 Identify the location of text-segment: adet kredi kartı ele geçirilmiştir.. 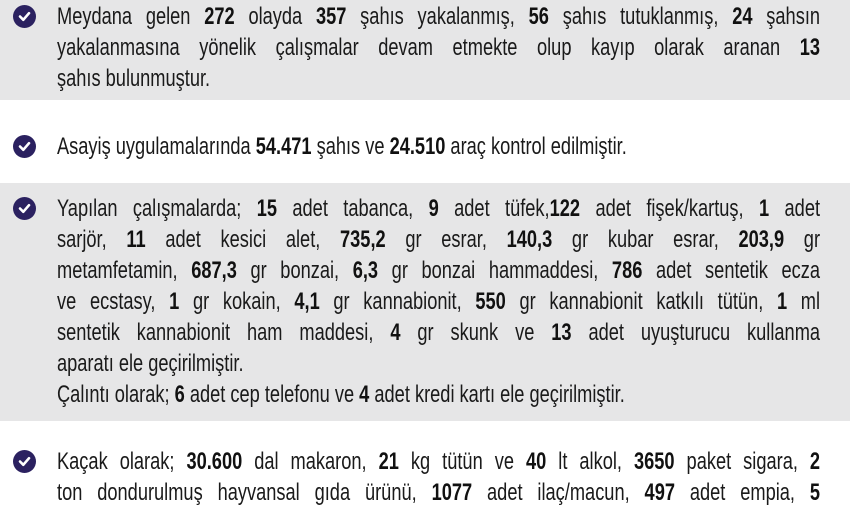
(497, 394).